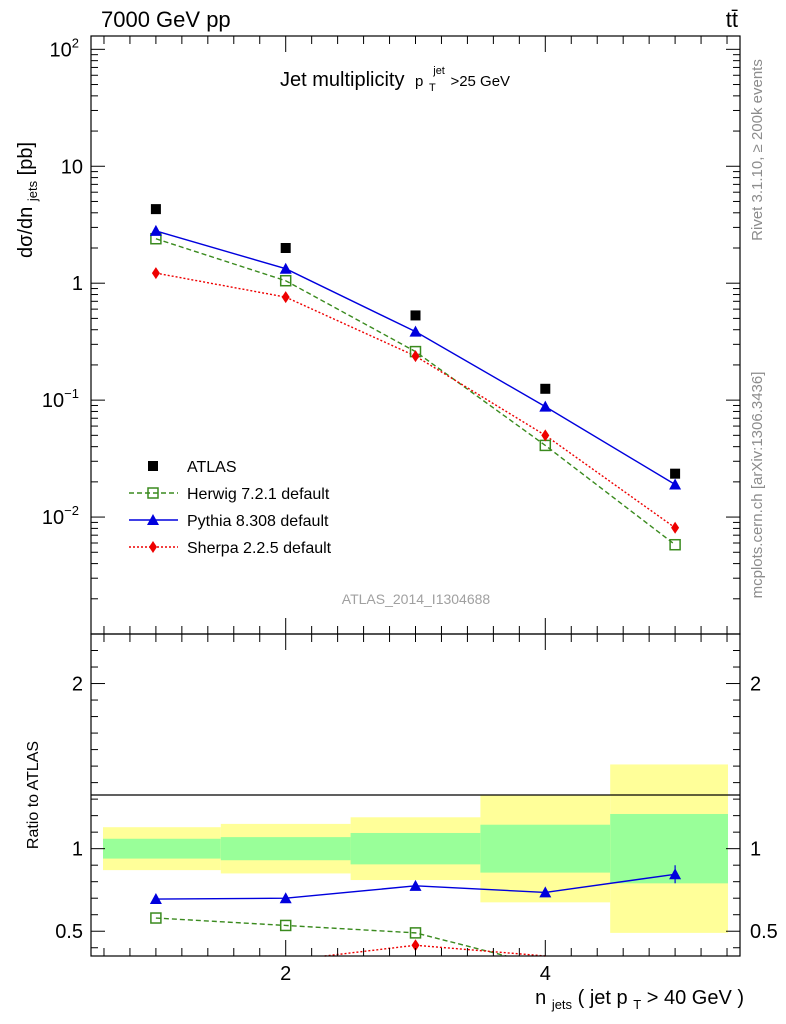 The image size is (786, 1024). I want to click on ratio-x-label: n jets ( jet p T > 40 GeV ), so click(639, 1000).